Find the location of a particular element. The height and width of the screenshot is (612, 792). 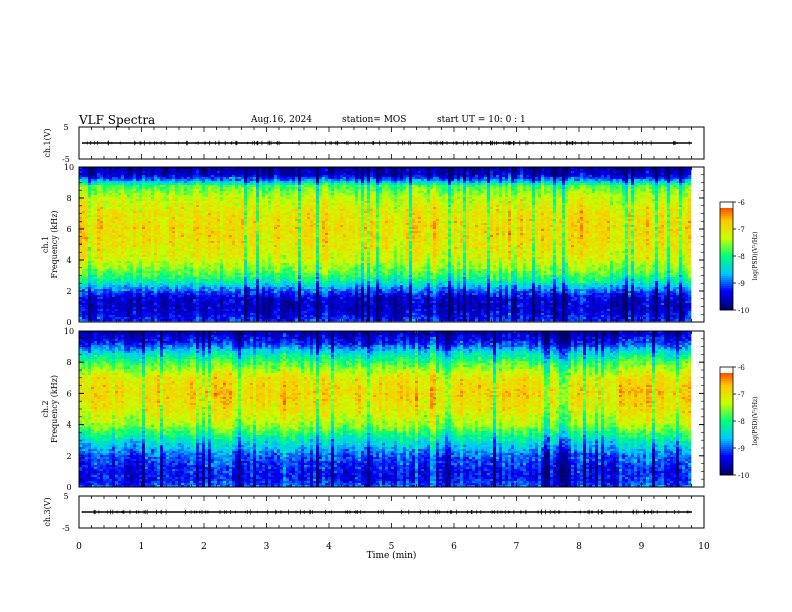

ch2-spectrogram-ytick-label: 10 is located at coordinates (69, 331).